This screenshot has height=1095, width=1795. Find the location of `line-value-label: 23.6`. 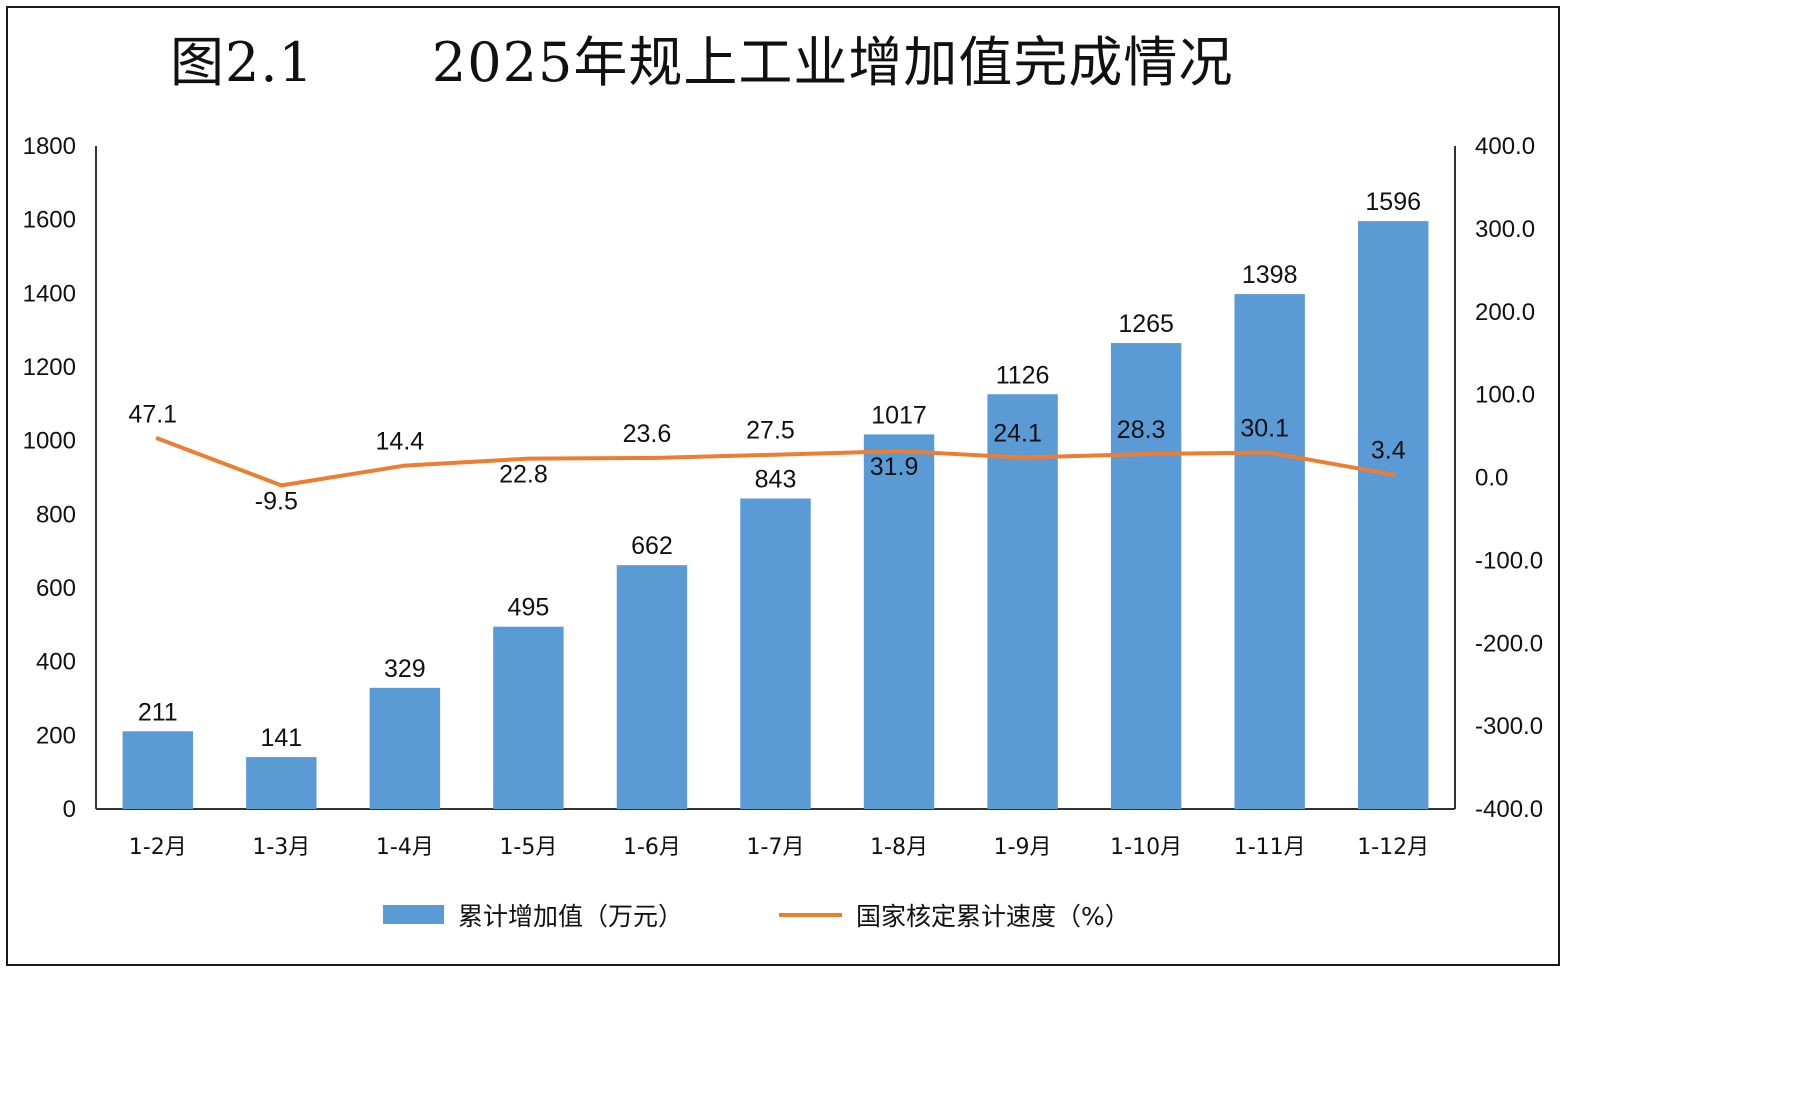

line-value-label: 23.6 is located at coordinates (647, 434).